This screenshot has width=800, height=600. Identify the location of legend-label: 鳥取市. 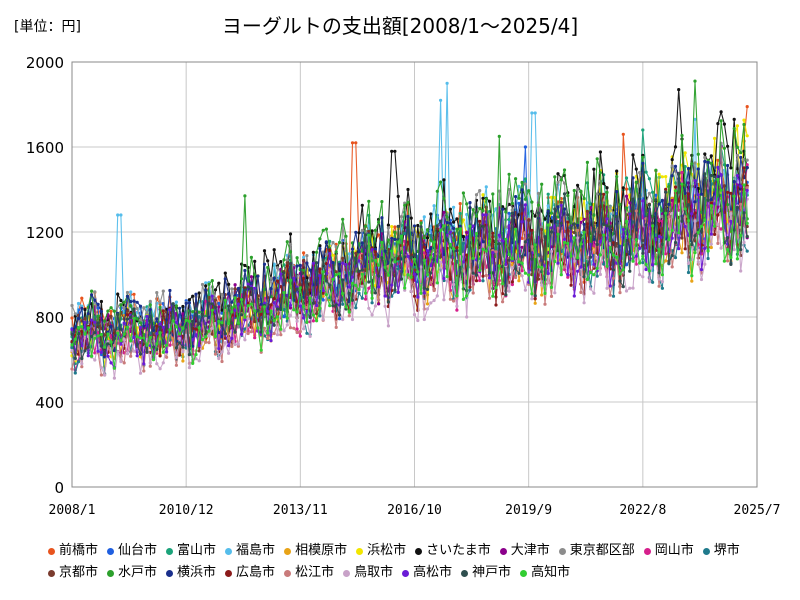
(374, 572).